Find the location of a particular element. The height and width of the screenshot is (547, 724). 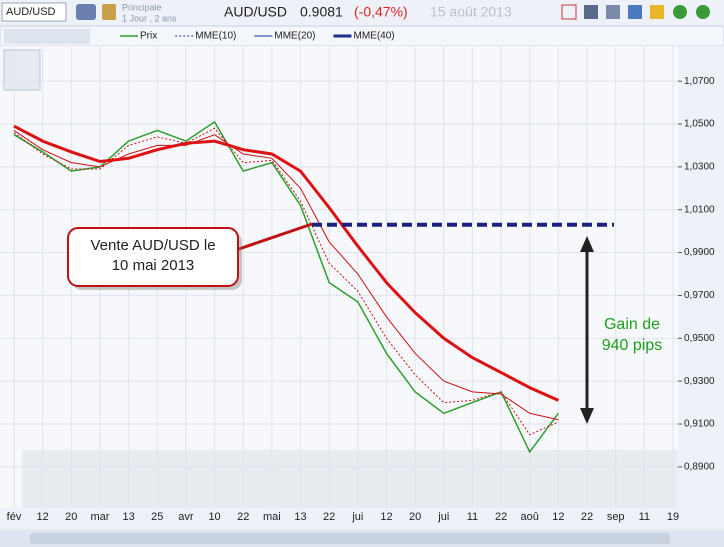

tool-group is located at coordinates (47, 36).